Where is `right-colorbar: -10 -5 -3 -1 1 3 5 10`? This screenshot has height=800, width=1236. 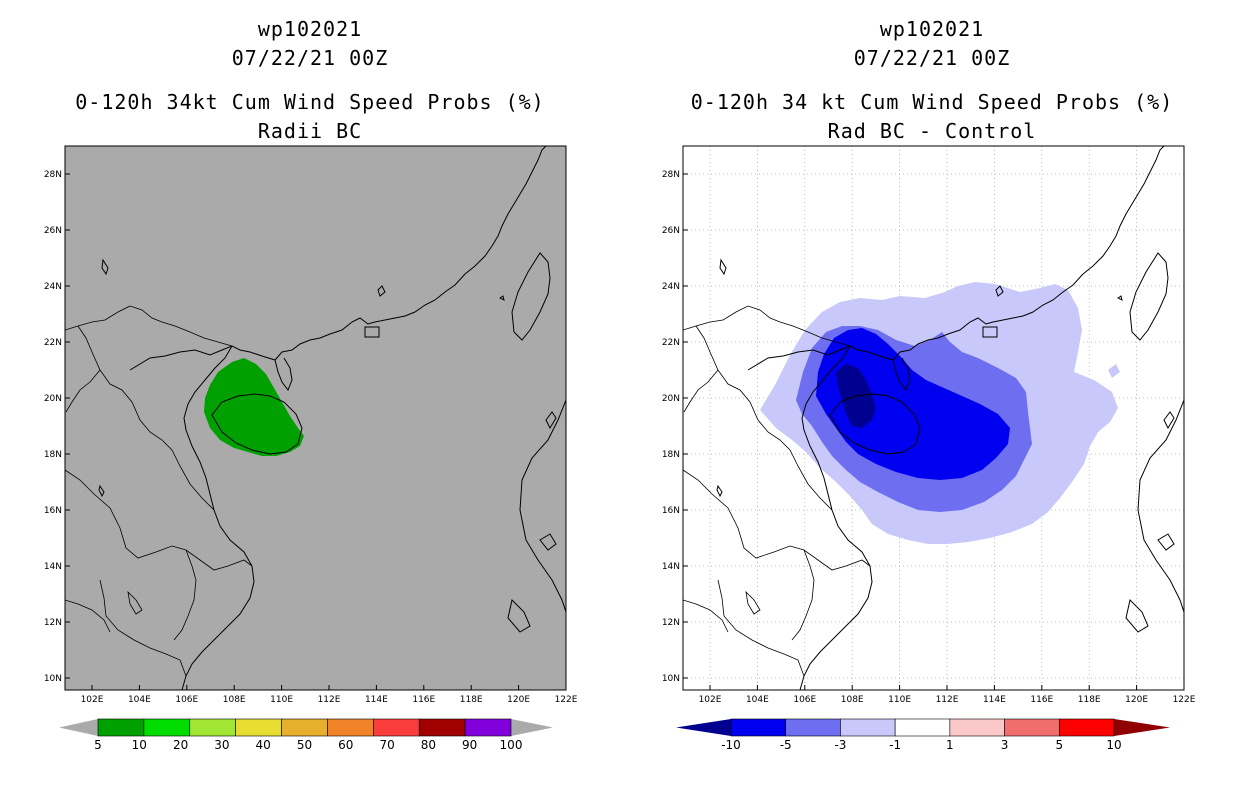
right-colorbar: -10 -5 -3 -1 1 3 5 10 is located at coordinates (923, 735).